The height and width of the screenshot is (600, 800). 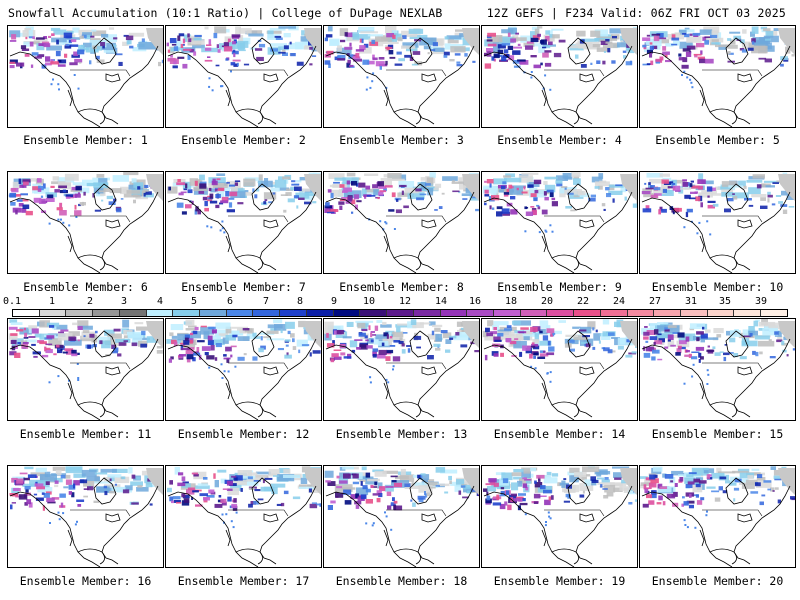 I want to click on colorbar-tick-label: 10, so click(x=369, y=301).